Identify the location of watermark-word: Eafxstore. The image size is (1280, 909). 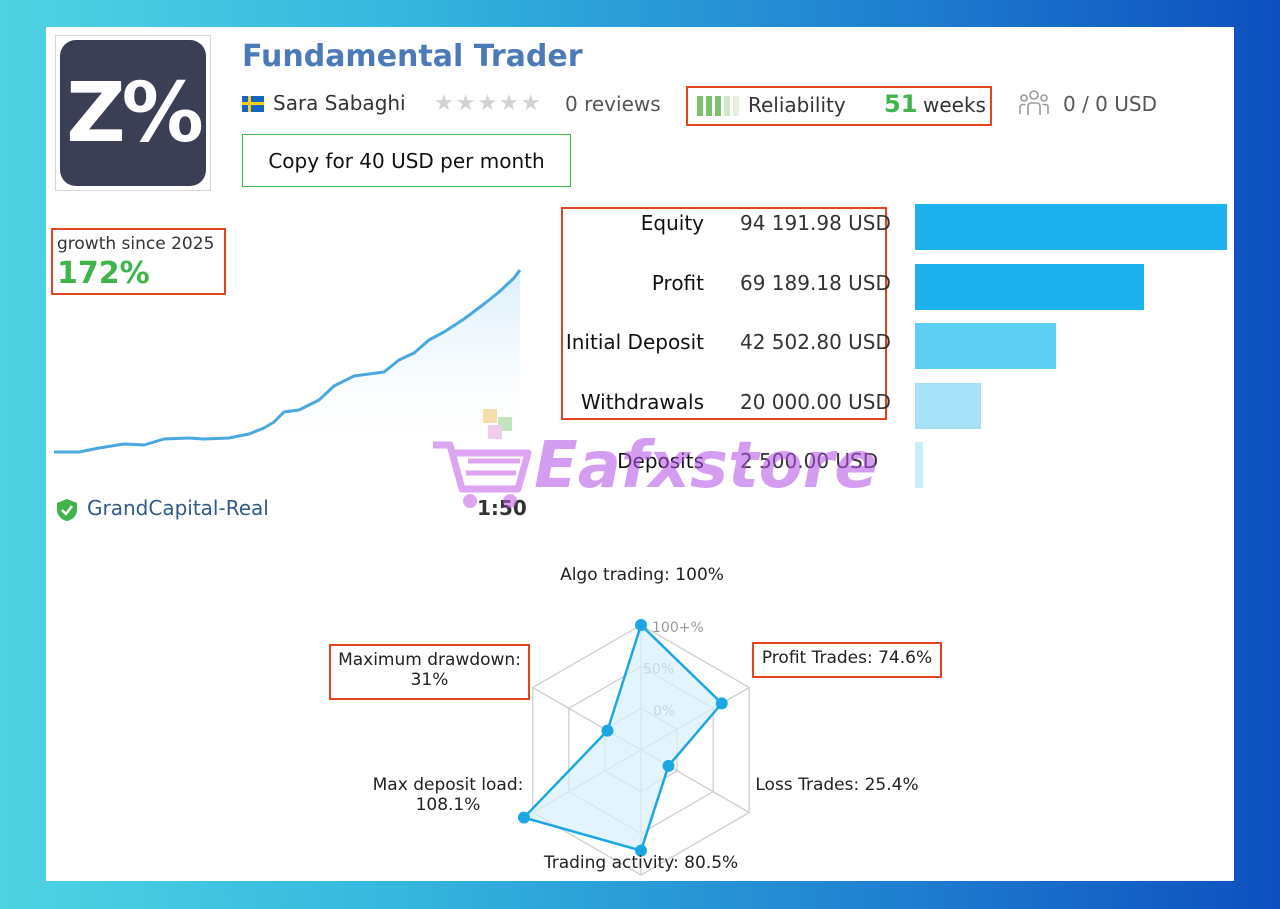
(706, 466).